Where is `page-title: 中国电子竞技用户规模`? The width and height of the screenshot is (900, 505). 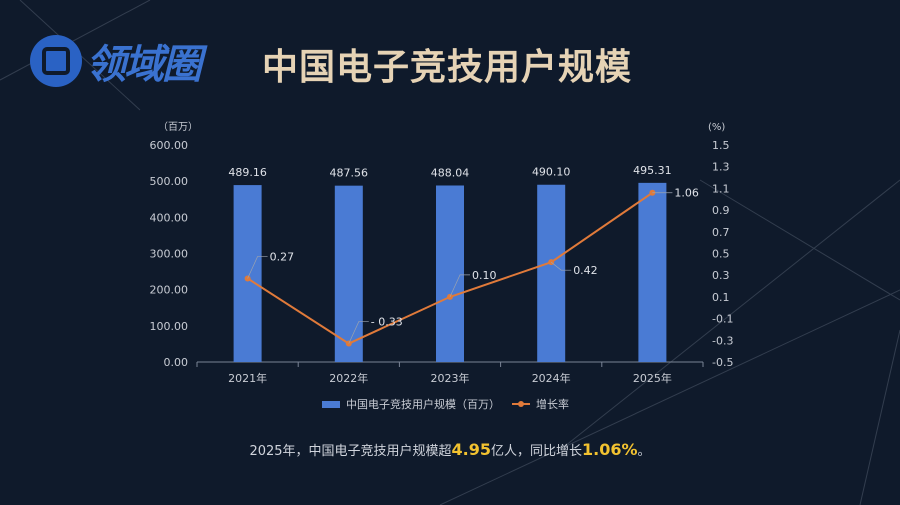 page-title: 中国电子竞技用户规模 is located at coordinates (447, 67).